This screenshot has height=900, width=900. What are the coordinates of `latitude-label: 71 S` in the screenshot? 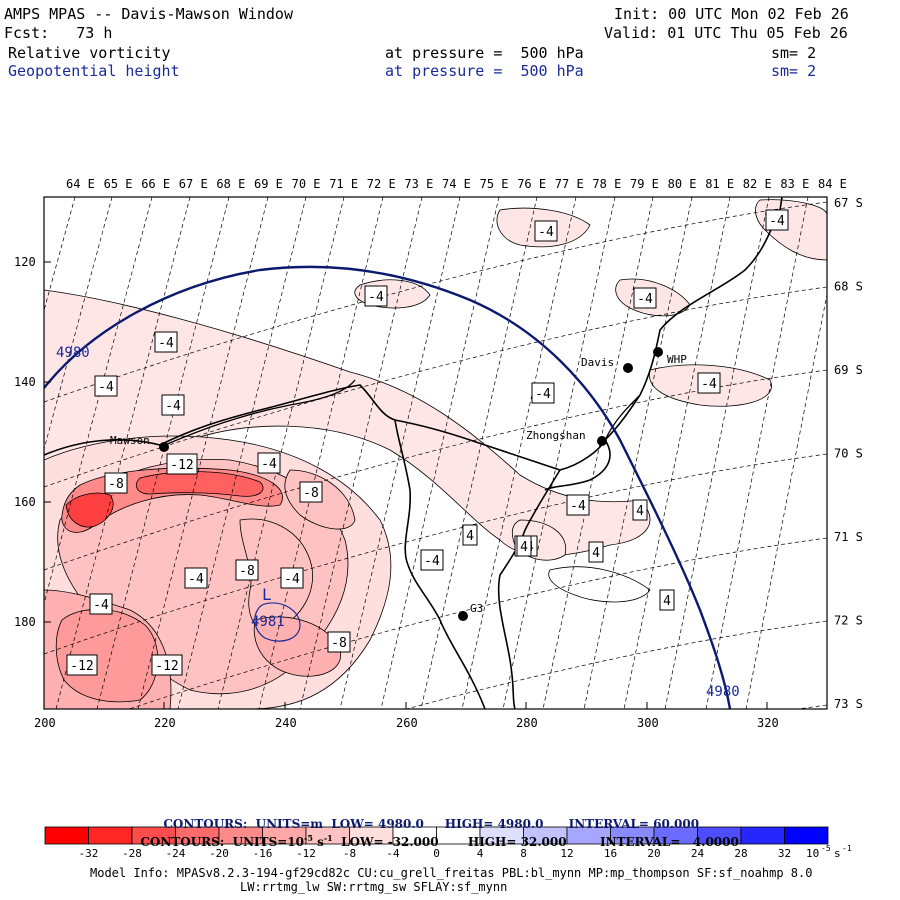 It's located at (848, 537).